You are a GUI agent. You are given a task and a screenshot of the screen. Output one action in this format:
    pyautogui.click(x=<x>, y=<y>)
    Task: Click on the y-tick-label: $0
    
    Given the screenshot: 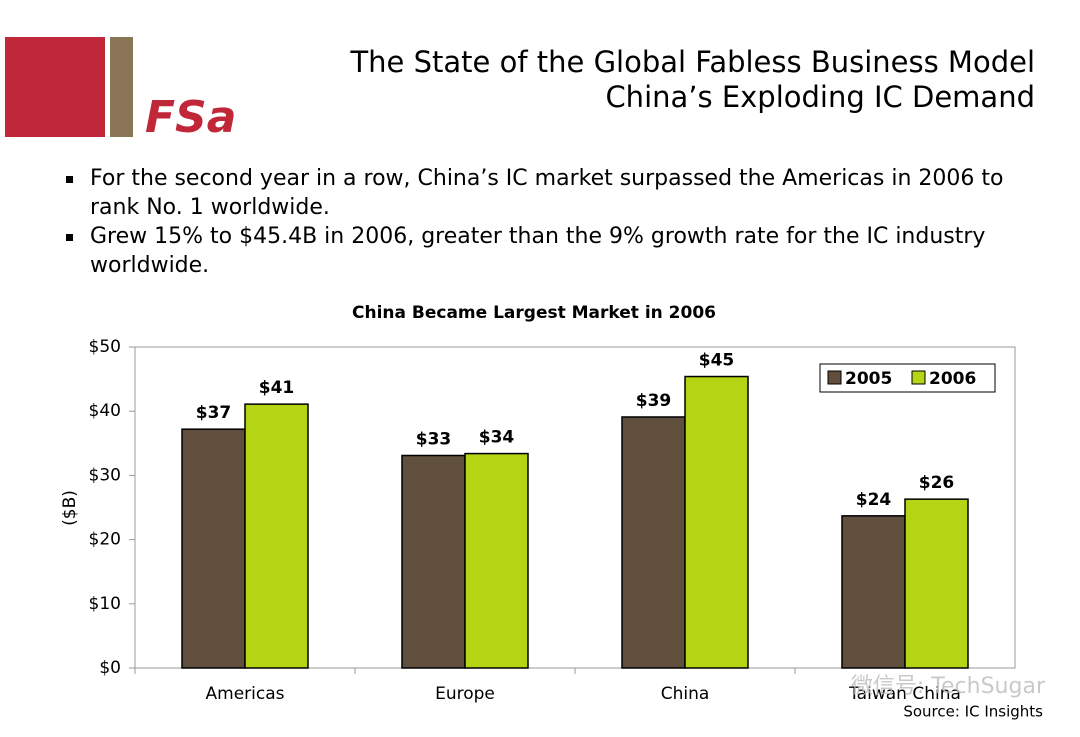 What is the action you would take?
    pyautogui.click(x=110, y=668)
    